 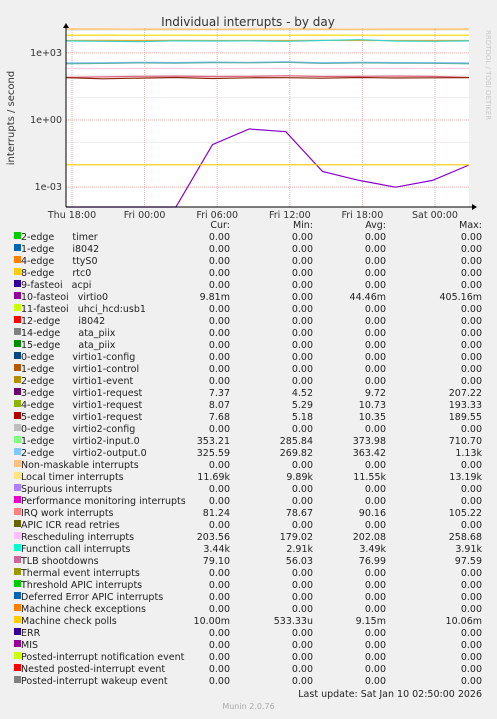 I want to click on legend-max-value: 105.22, so click(x=465, y=513).